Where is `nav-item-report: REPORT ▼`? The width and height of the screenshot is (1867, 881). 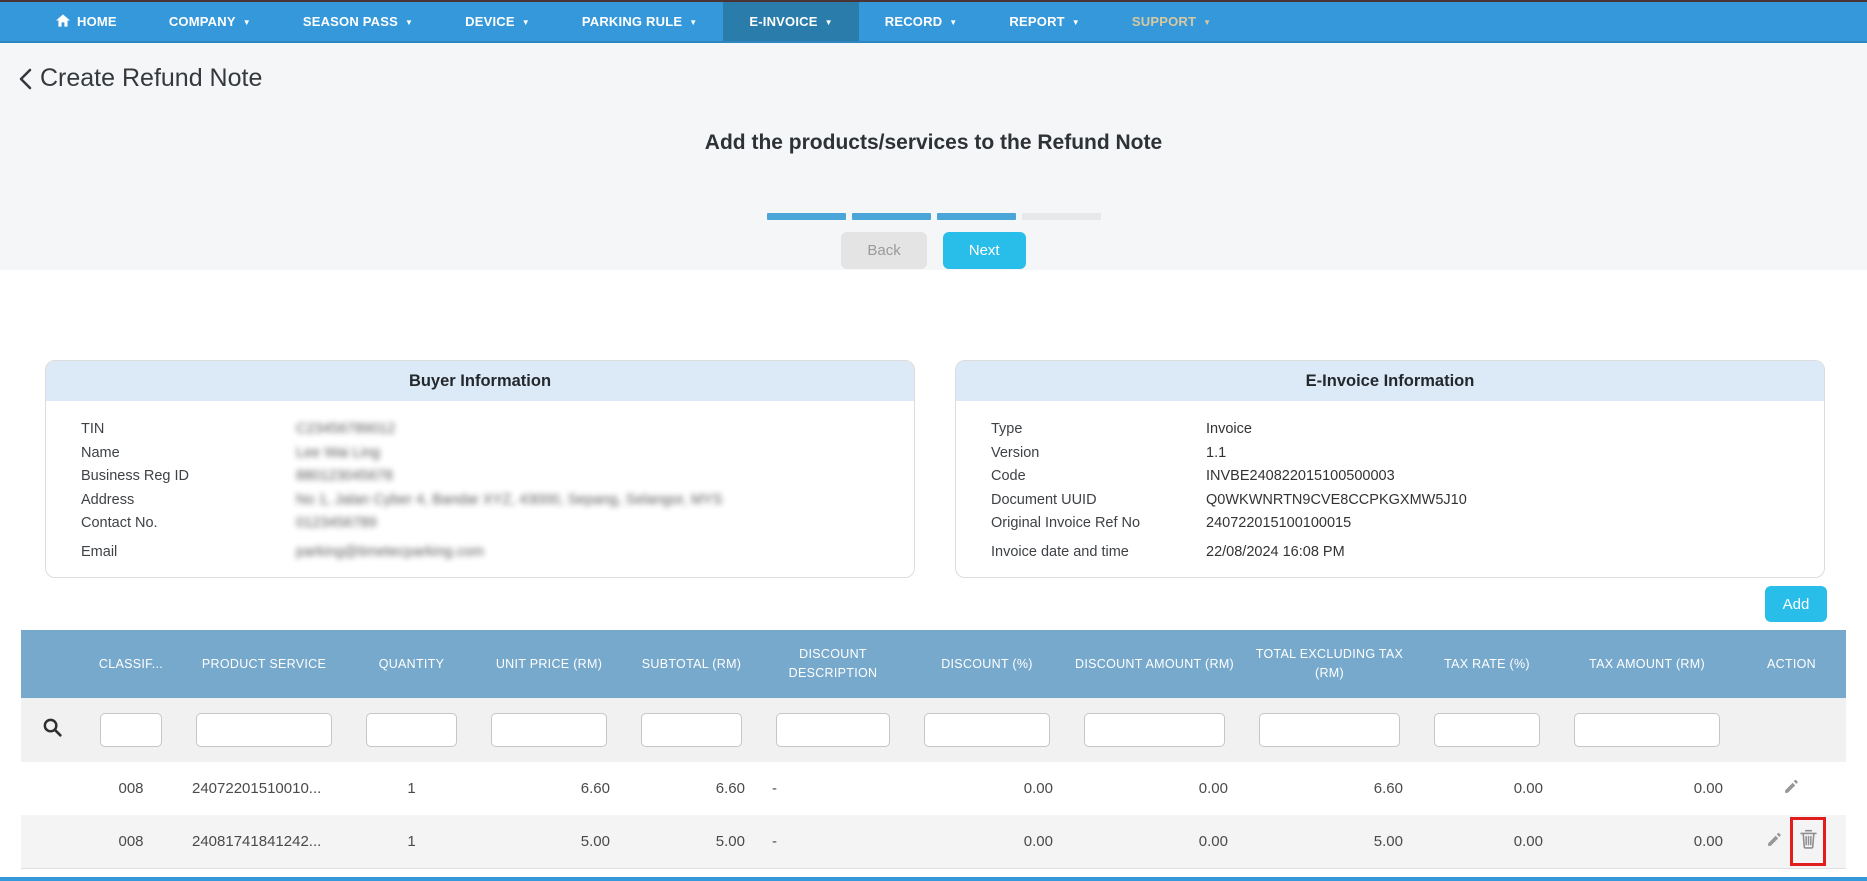
nav-item-report: REPORT ▼ is located at coordinates (1044, 21).